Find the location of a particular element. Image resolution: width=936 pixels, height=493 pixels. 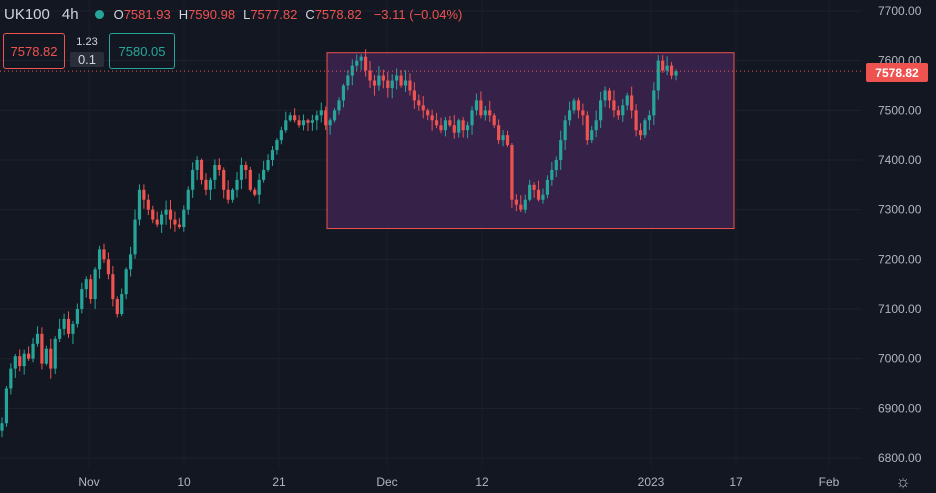

sell-button: 7578.82 is located at coordinates (34, 51).